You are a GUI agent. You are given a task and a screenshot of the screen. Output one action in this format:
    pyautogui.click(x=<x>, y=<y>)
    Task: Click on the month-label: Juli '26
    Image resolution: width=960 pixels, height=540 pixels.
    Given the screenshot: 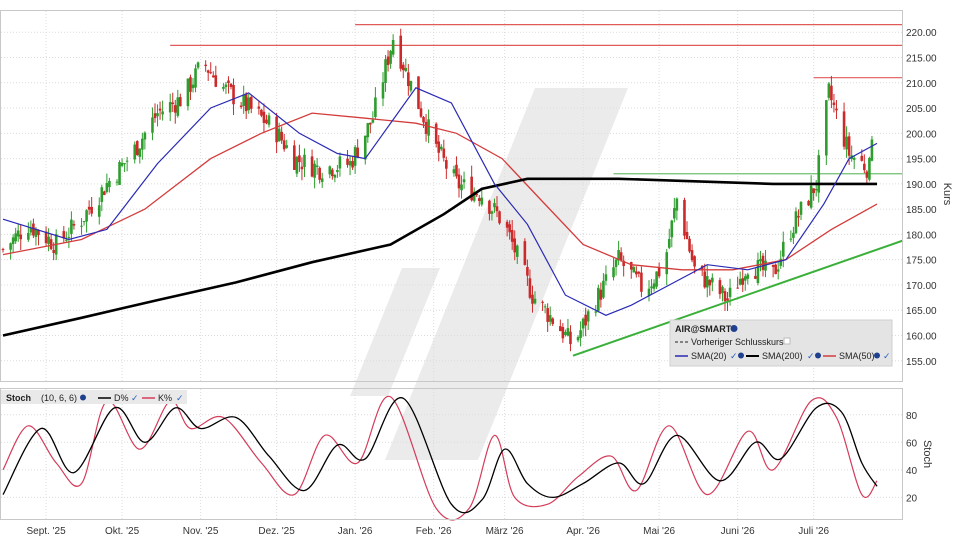 What is the action you would take?
    pyautogui.click(x=813, y=531)
    